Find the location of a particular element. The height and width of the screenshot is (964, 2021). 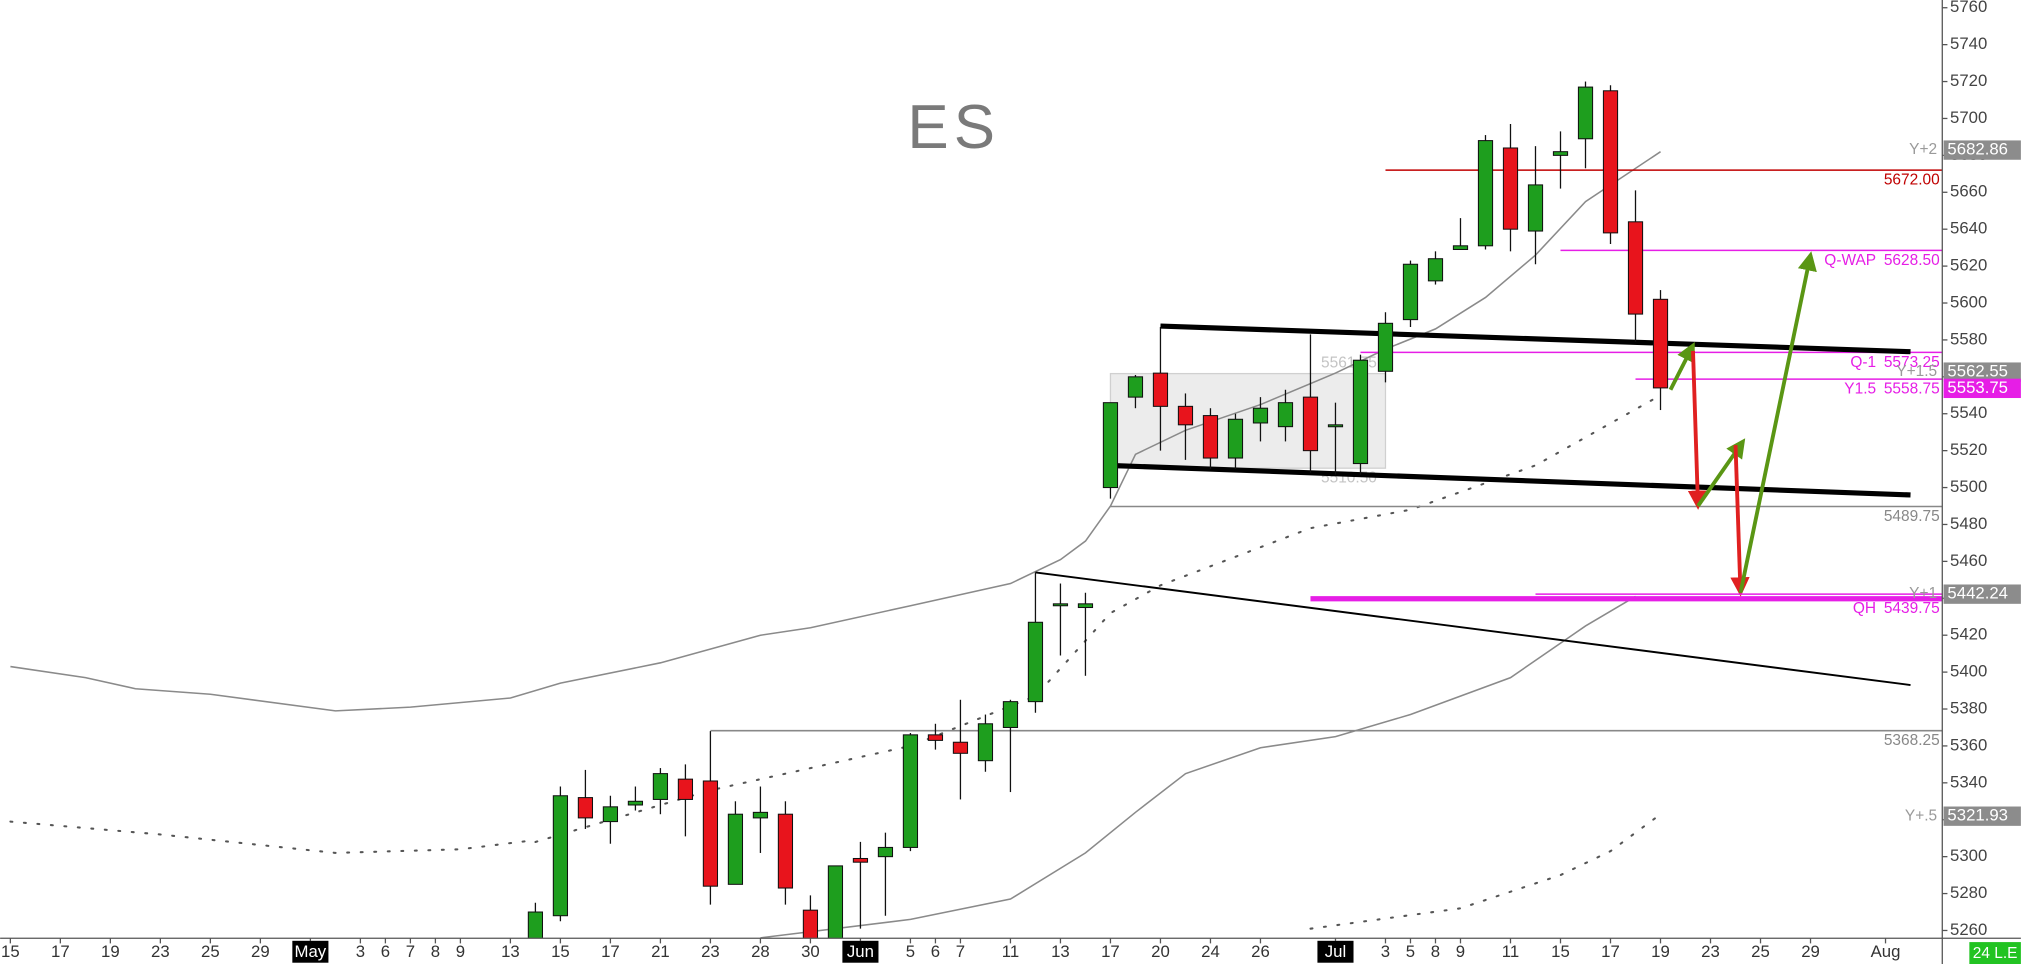

y-tick-label: 5540 is located at coordinates (1968, 412).